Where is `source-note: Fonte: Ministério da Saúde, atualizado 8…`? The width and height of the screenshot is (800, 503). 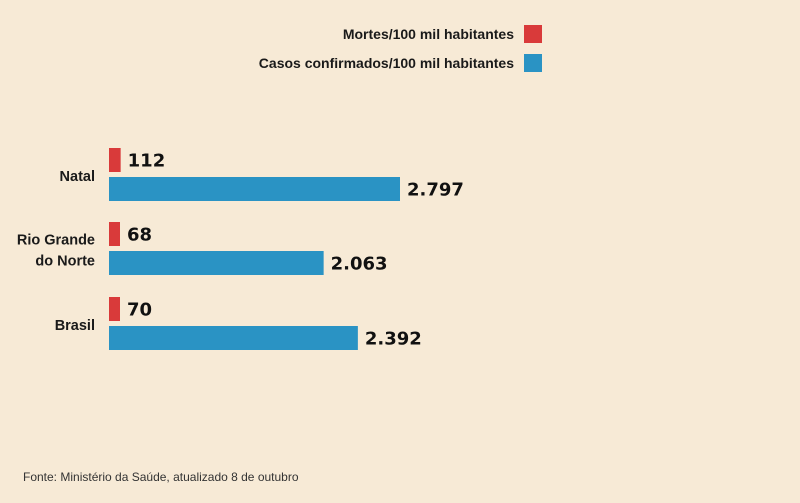 source-note: Fonte: Ministério da Saúde, atualizado 8… is located at coordinates (161, 477).